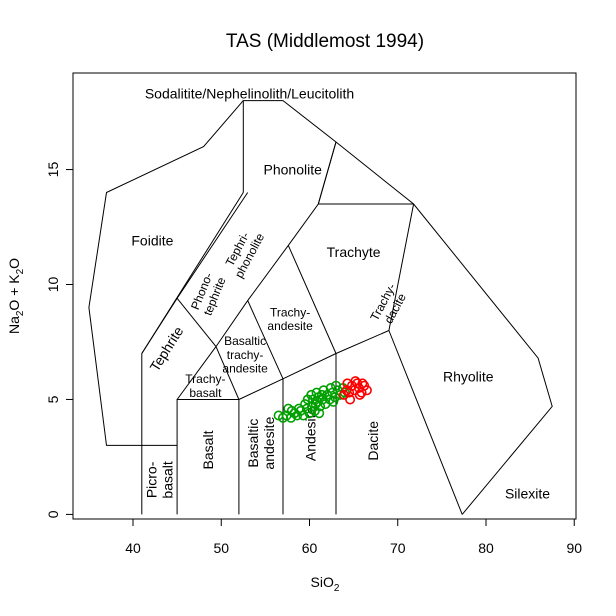 The image size is (616, 616). I want to click on field-label-line: Phonolite, so click(293, 170).